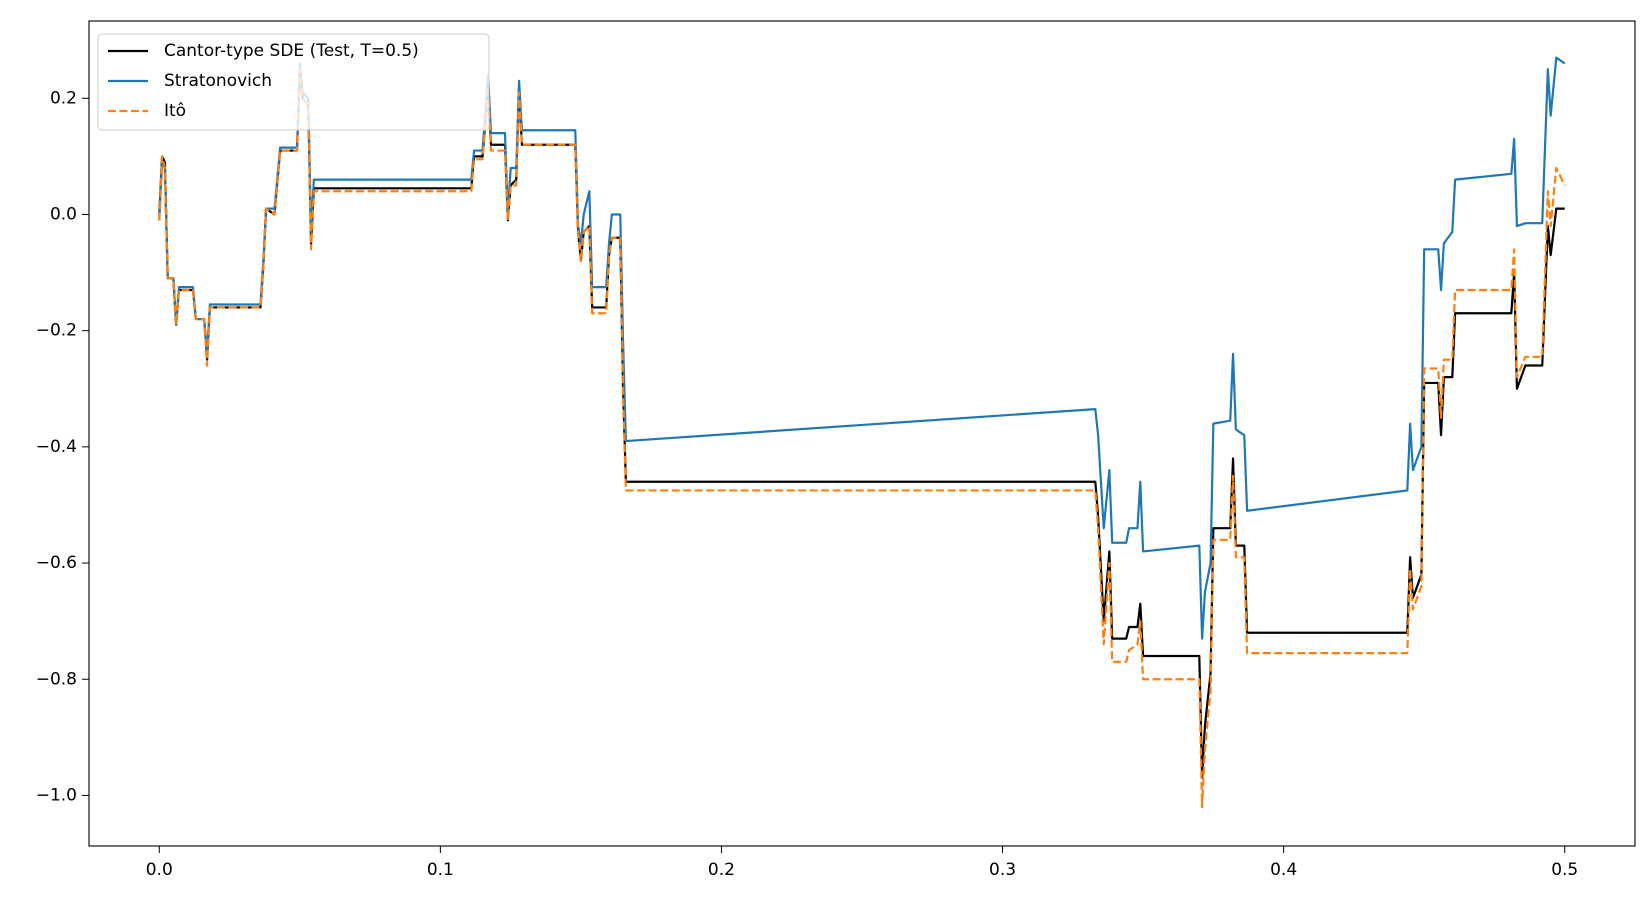  I want to click on y-tick-label: −0.8, so click(56, 679).